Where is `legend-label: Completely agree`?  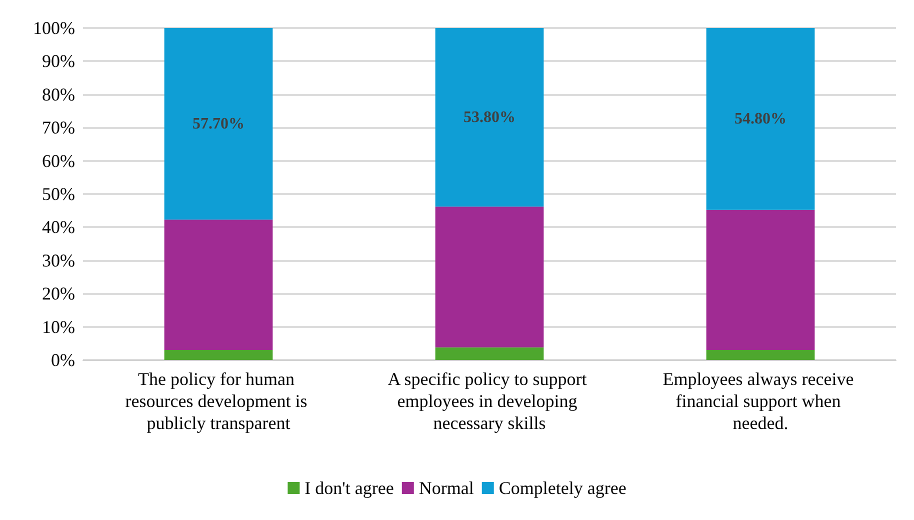
legend-label: Completely agree is located at coordinates (562, 488).